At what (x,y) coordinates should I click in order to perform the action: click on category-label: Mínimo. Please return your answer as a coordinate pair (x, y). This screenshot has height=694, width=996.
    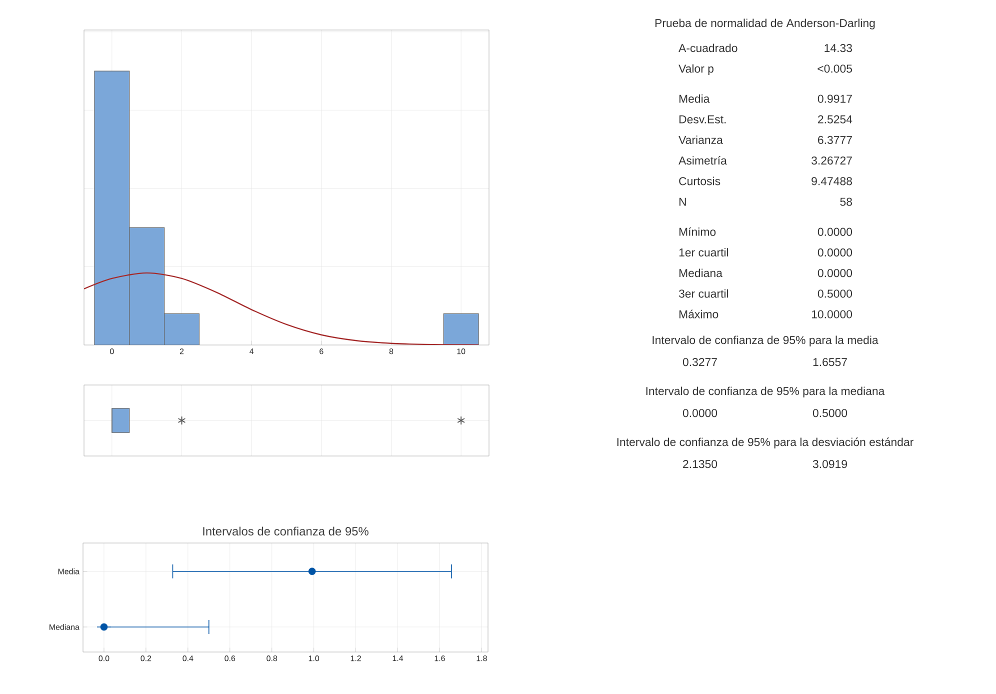
    Looking at the image, I should click on (697, 231).